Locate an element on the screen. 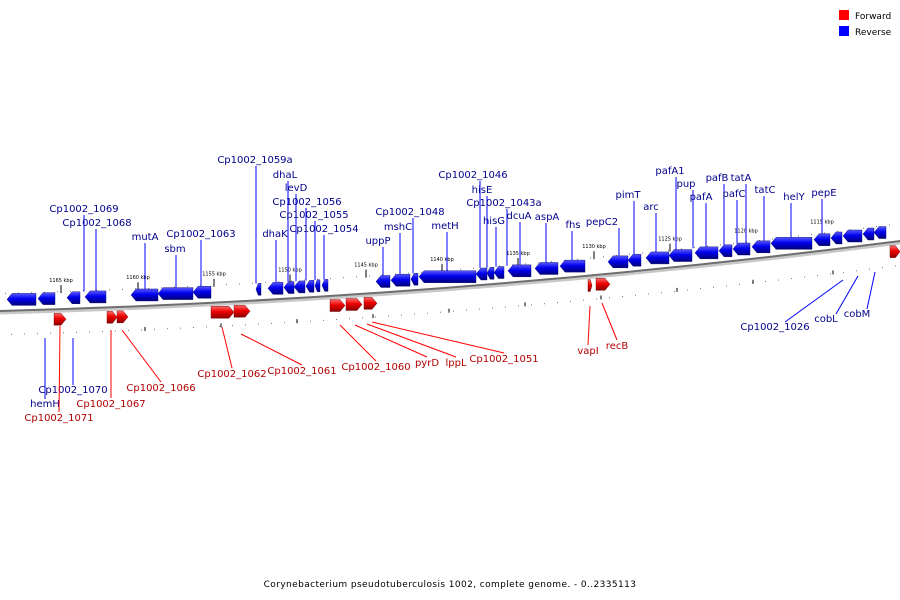  reverse-gene-label: dhaK is located at coordinates (275, 234).